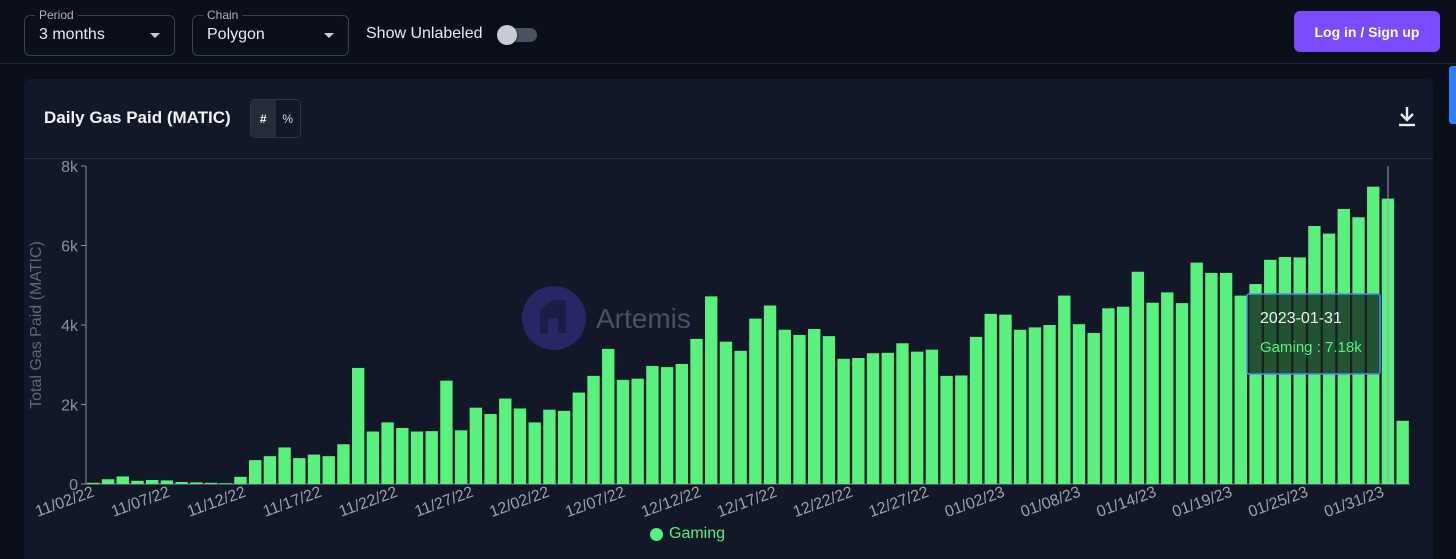 The width and height of the screenshot is (1456, 559). What do you see at coordinates (99, 32) in the screenshot?
I see `period-select: Period 3 months` at bounding box center [99, 32].